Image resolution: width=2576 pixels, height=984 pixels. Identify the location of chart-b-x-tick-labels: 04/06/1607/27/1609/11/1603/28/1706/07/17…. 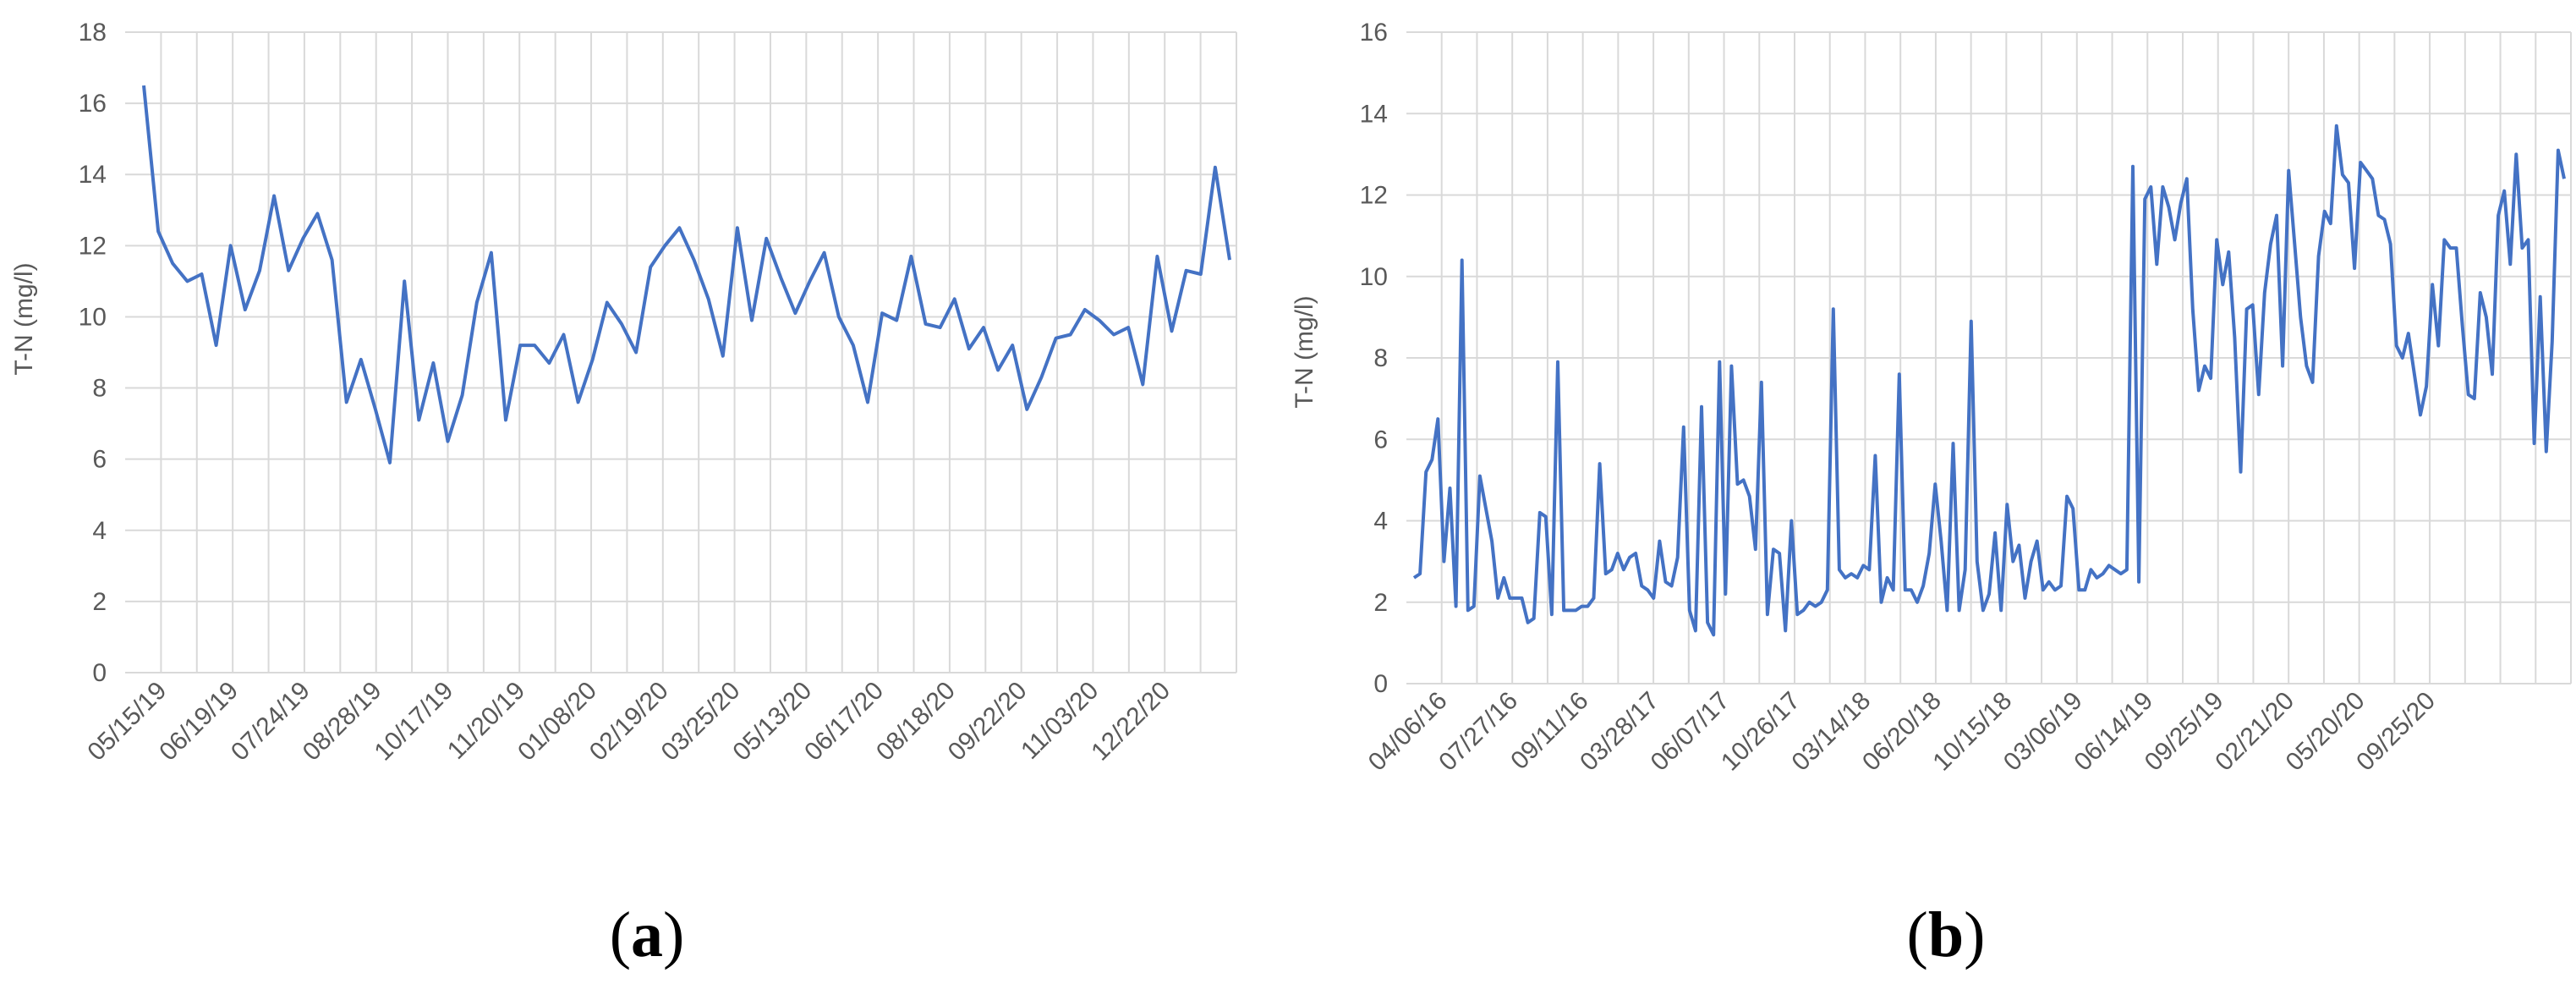
(1902, 732).